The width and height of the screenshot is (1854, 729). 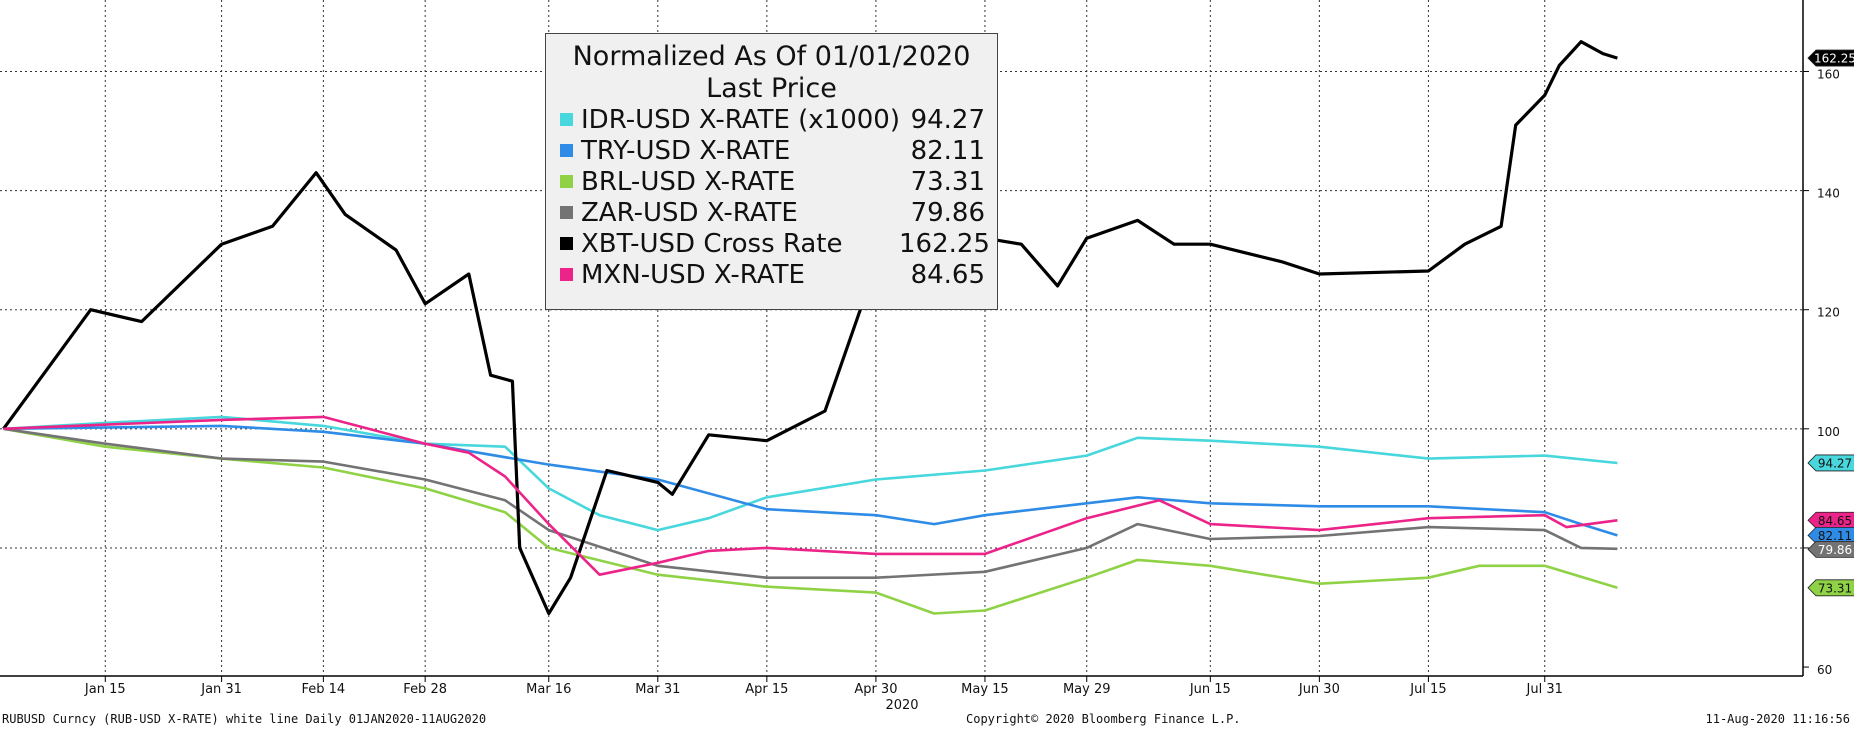 I want to click on x-tick-label: Mar 31, so click(x=657, y=689).